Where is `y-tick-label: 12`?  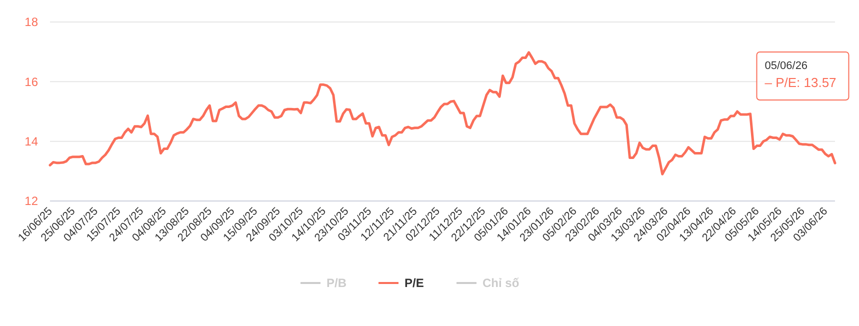
y-tick-label: 12 is located at coordinates (31, 201).